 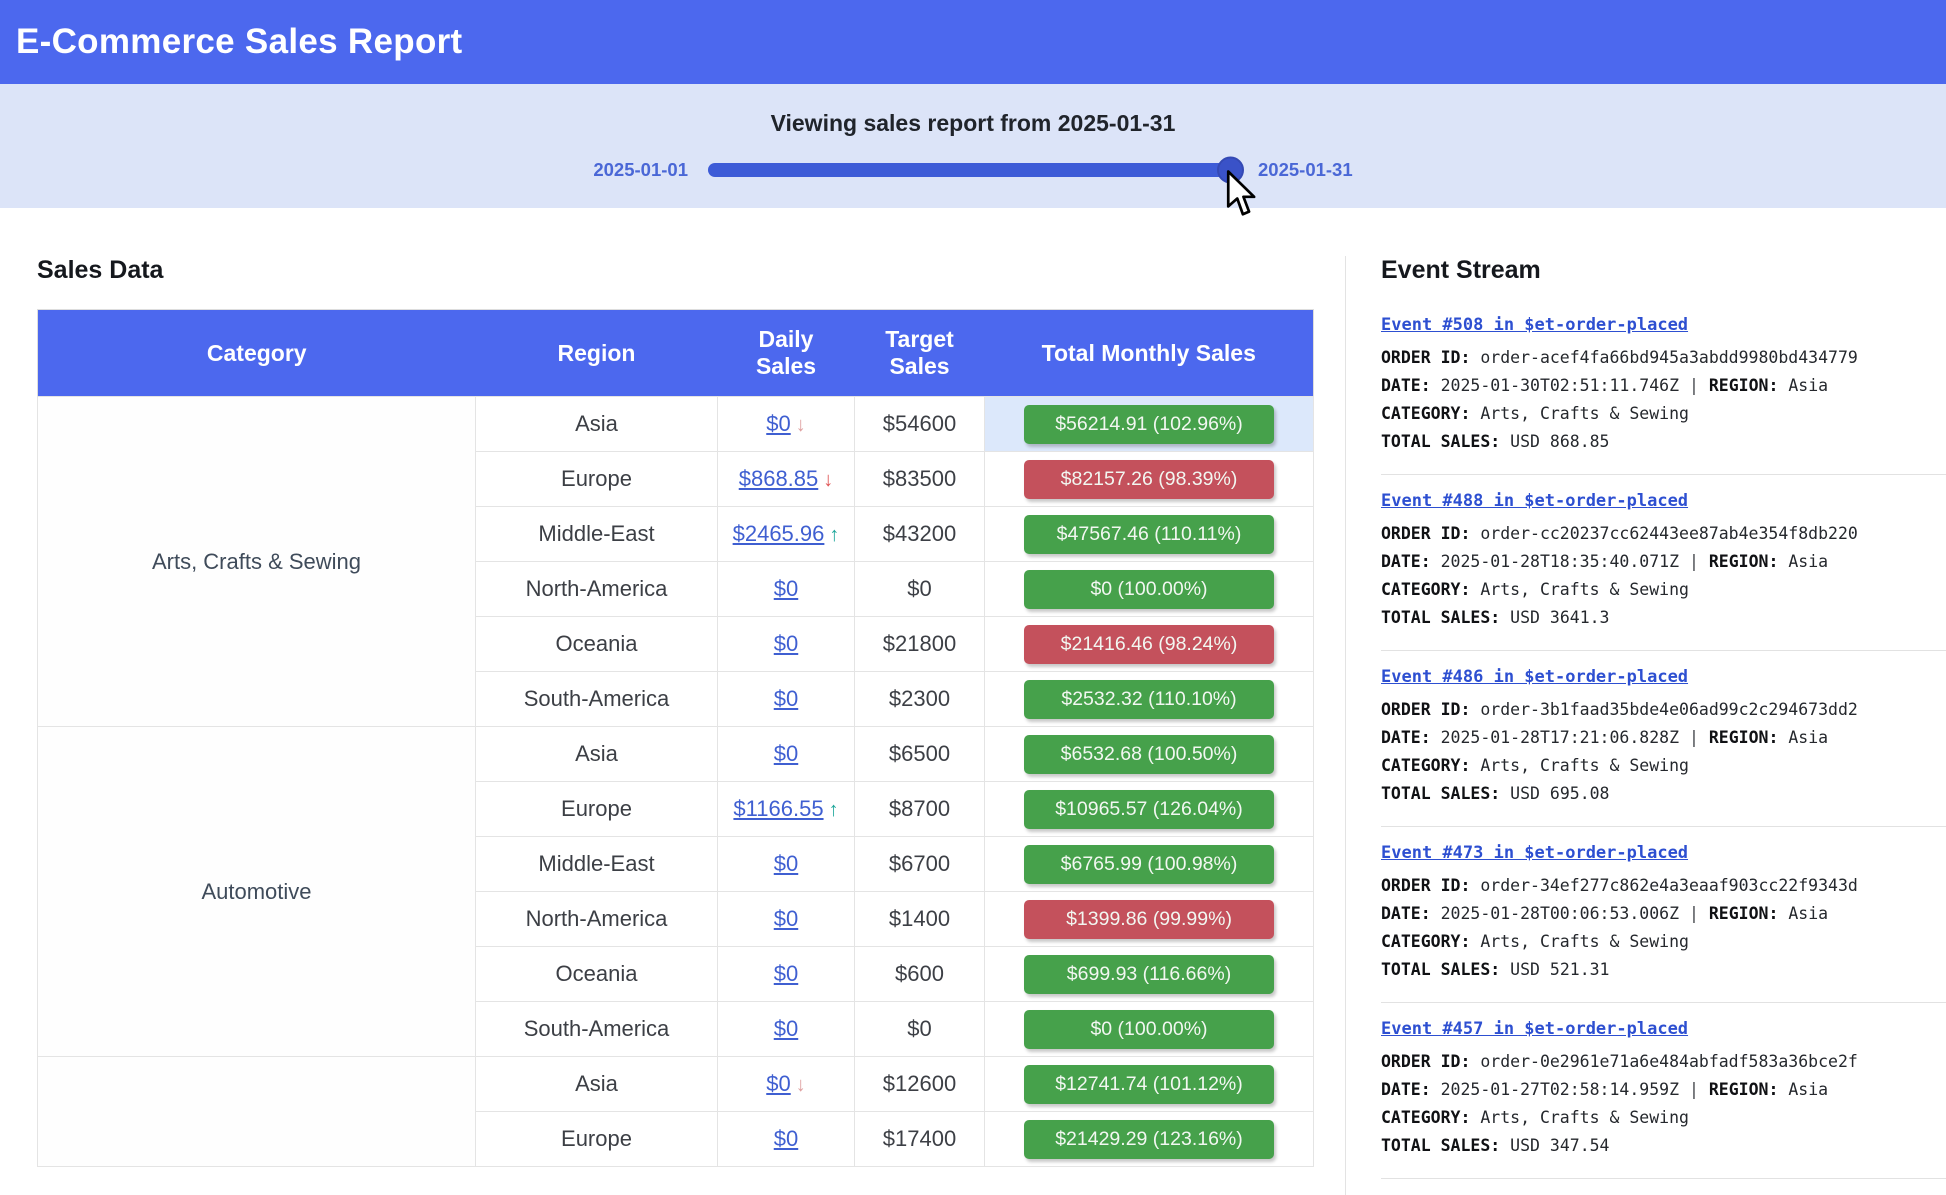 I want to click on field-value: order-3b1faad35bde4e06ad99c2c294673dd2, so click(x=1664, y=709).